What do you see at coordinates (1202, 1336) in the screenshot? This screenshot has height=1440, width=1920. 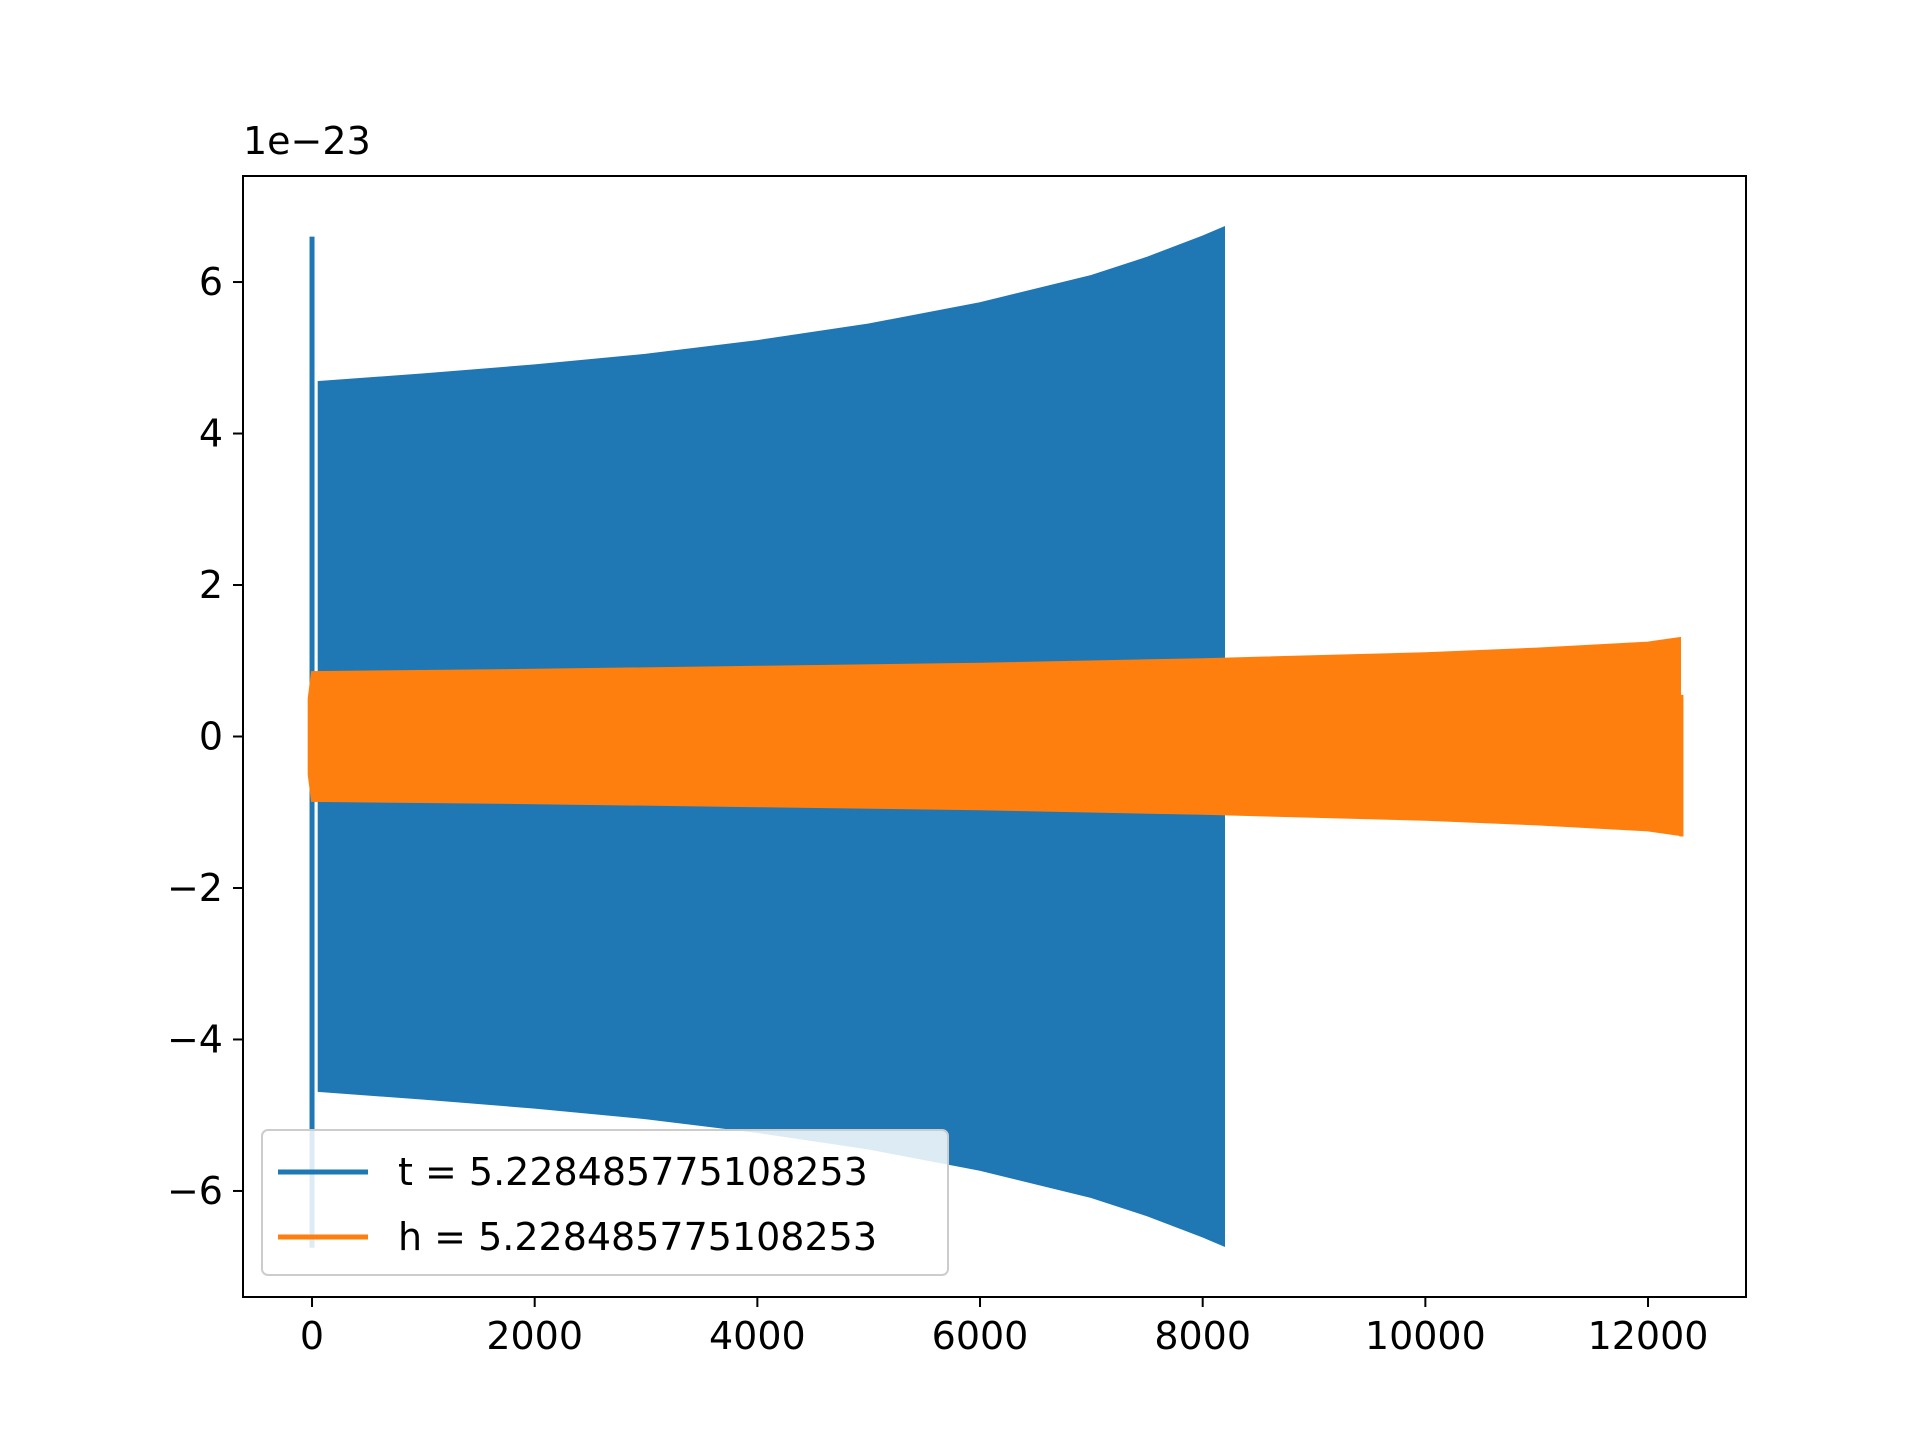 I see `x-tick-label: 8000` at bounding box center [1202, 1336].